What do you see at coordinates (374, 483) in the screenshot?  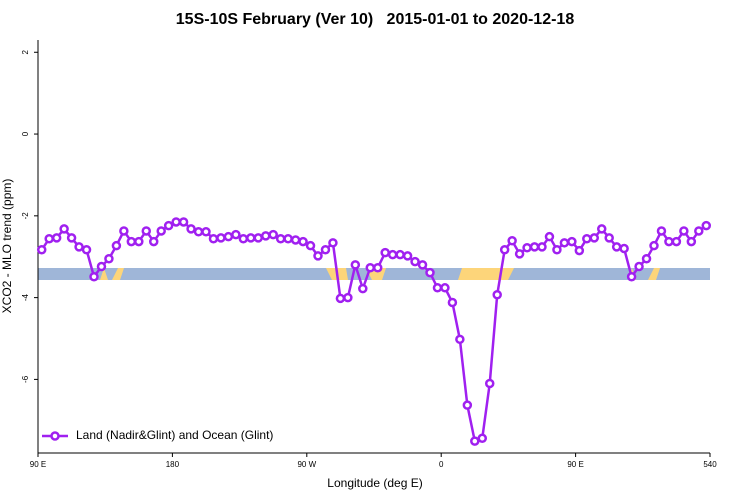 I see `x-axis-label: Longitude (deg E)` at bounding box center [374, 483].